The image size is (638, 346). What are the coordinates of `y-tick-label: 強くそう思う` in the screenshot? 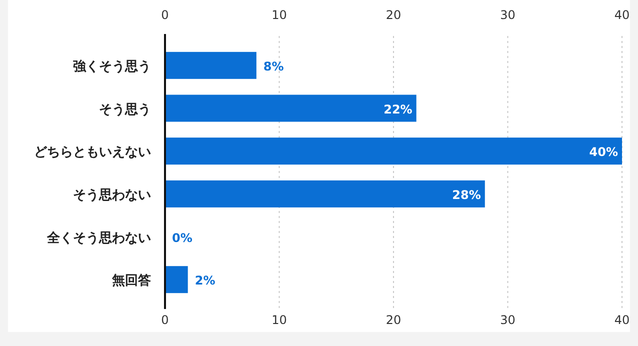 It's located at (112, 66).